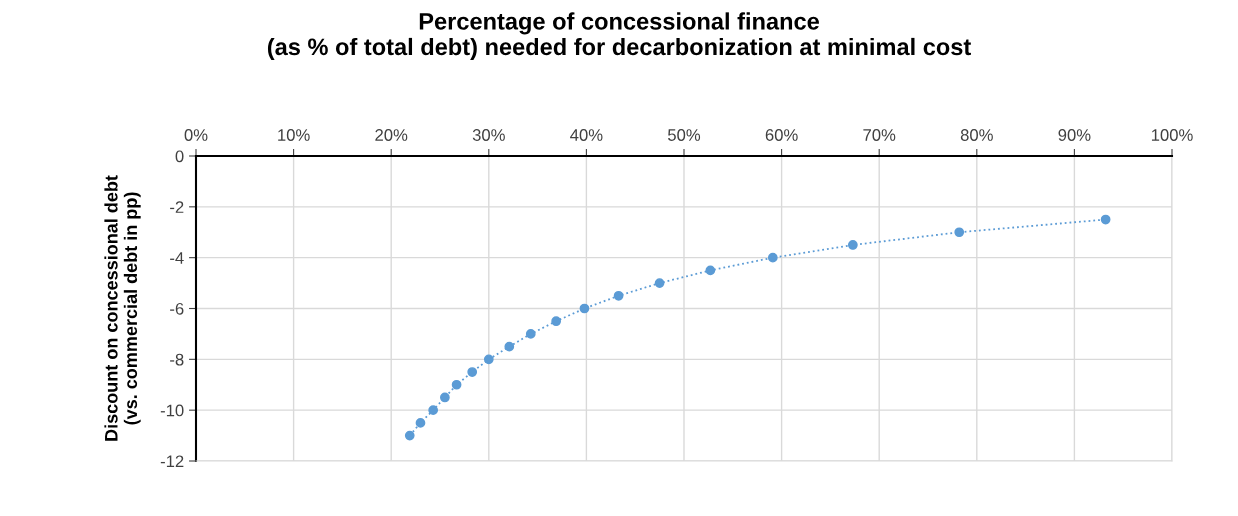 Image resolution: width=1238 pixels, height=516 pixels. I want to click on x-tick-label: 60%, so click(781, 135).